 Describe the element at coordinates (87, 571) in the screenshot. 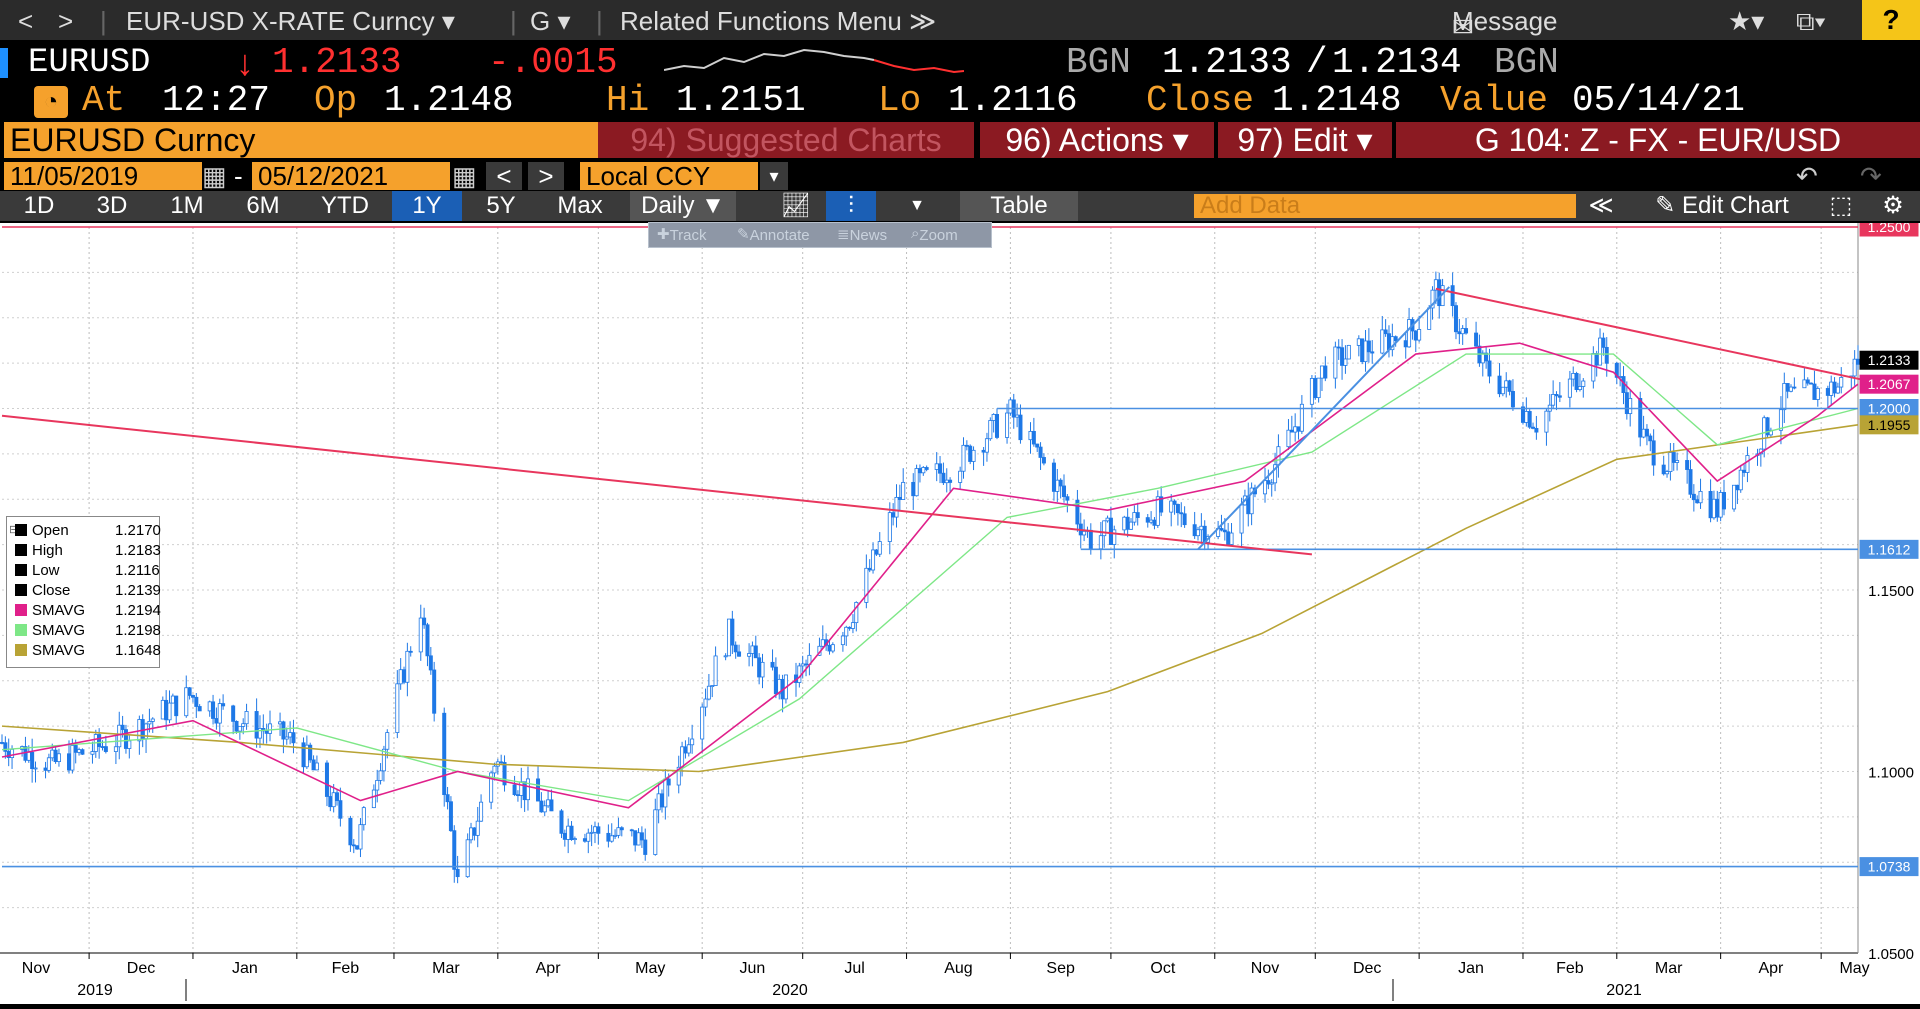

I see `legend-row: Low 1.2116` at that location.